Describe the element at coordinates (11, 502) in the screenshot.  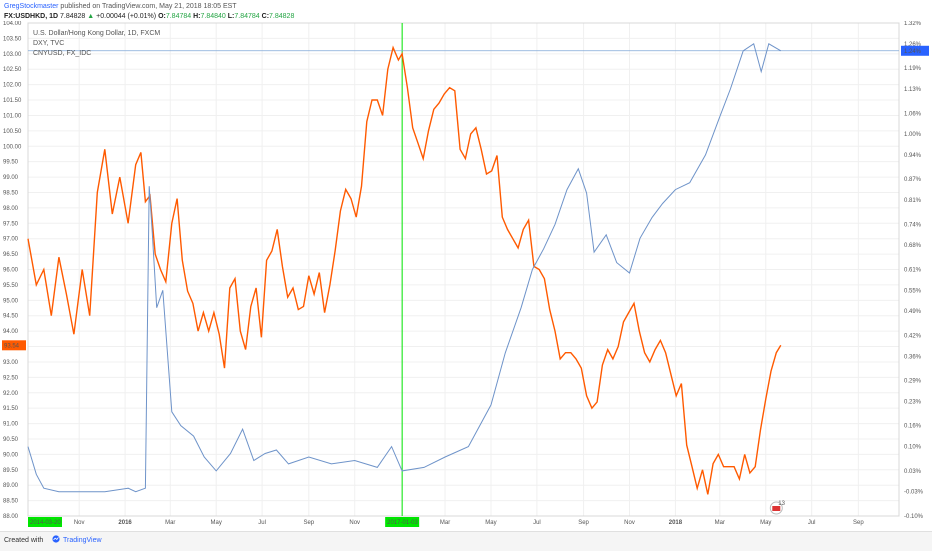
I see `left-tick-label: 88.50` at that location.